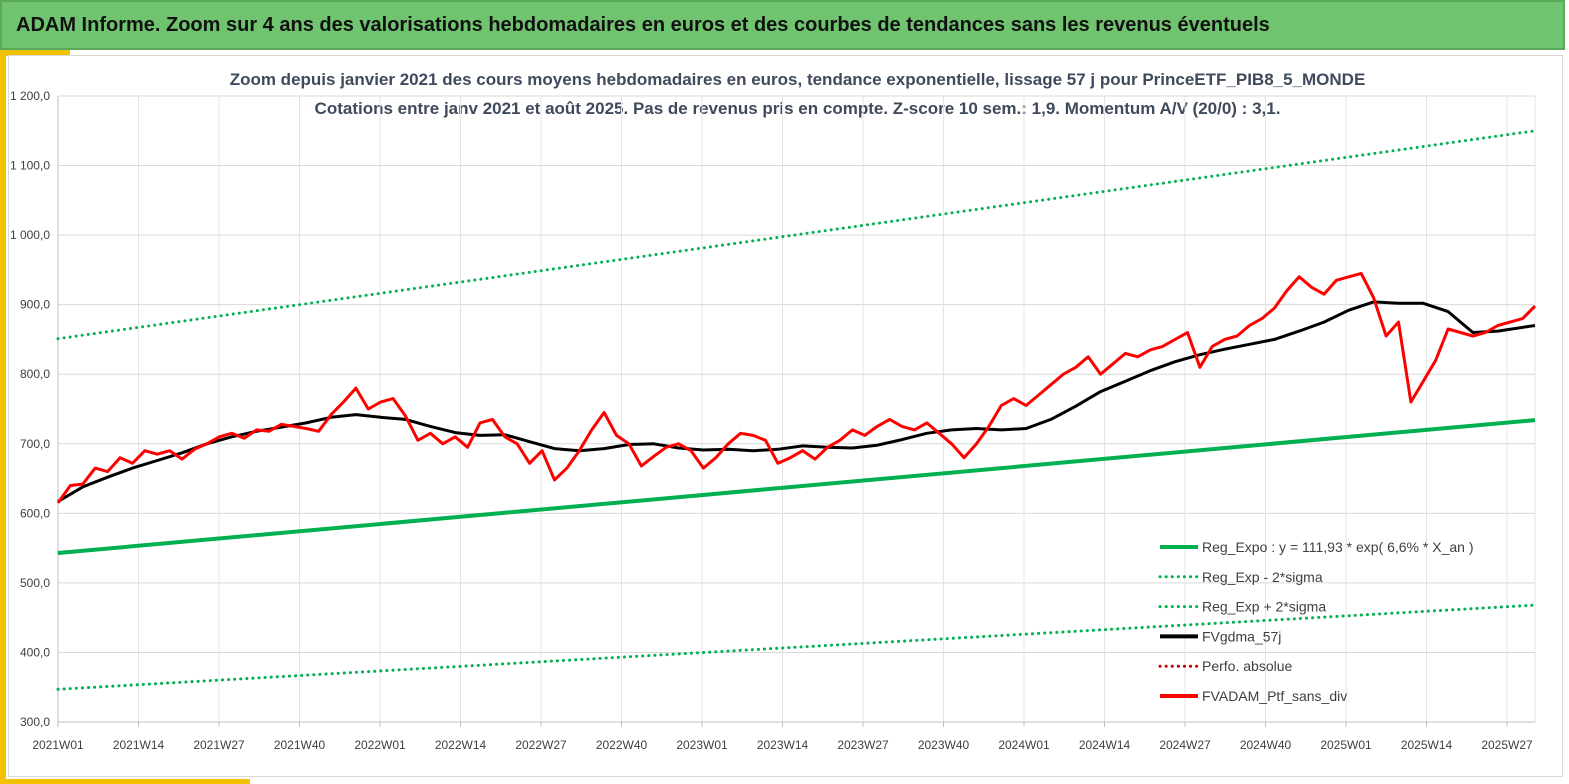 The height and width of the screenshot is (784, 1569). I want to click on legend-label: Reg_Exp + 2*sigma, so click(1264, 607).